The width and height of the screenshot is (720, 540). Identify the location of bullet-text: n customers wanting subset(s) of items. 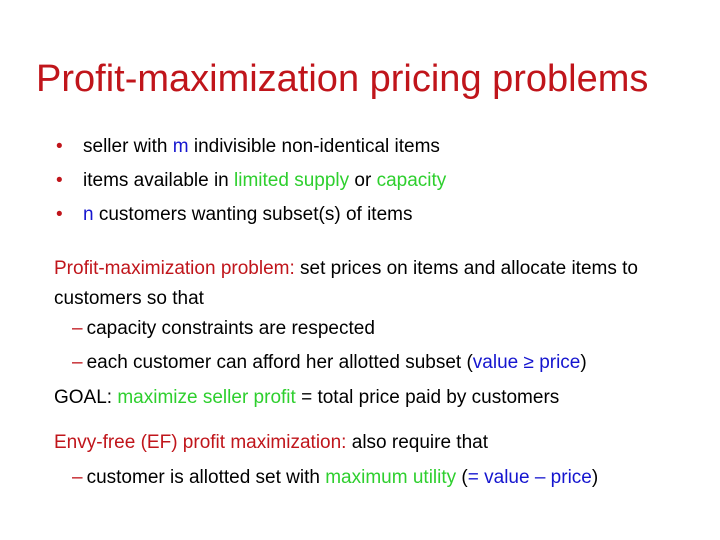
(247, 215).